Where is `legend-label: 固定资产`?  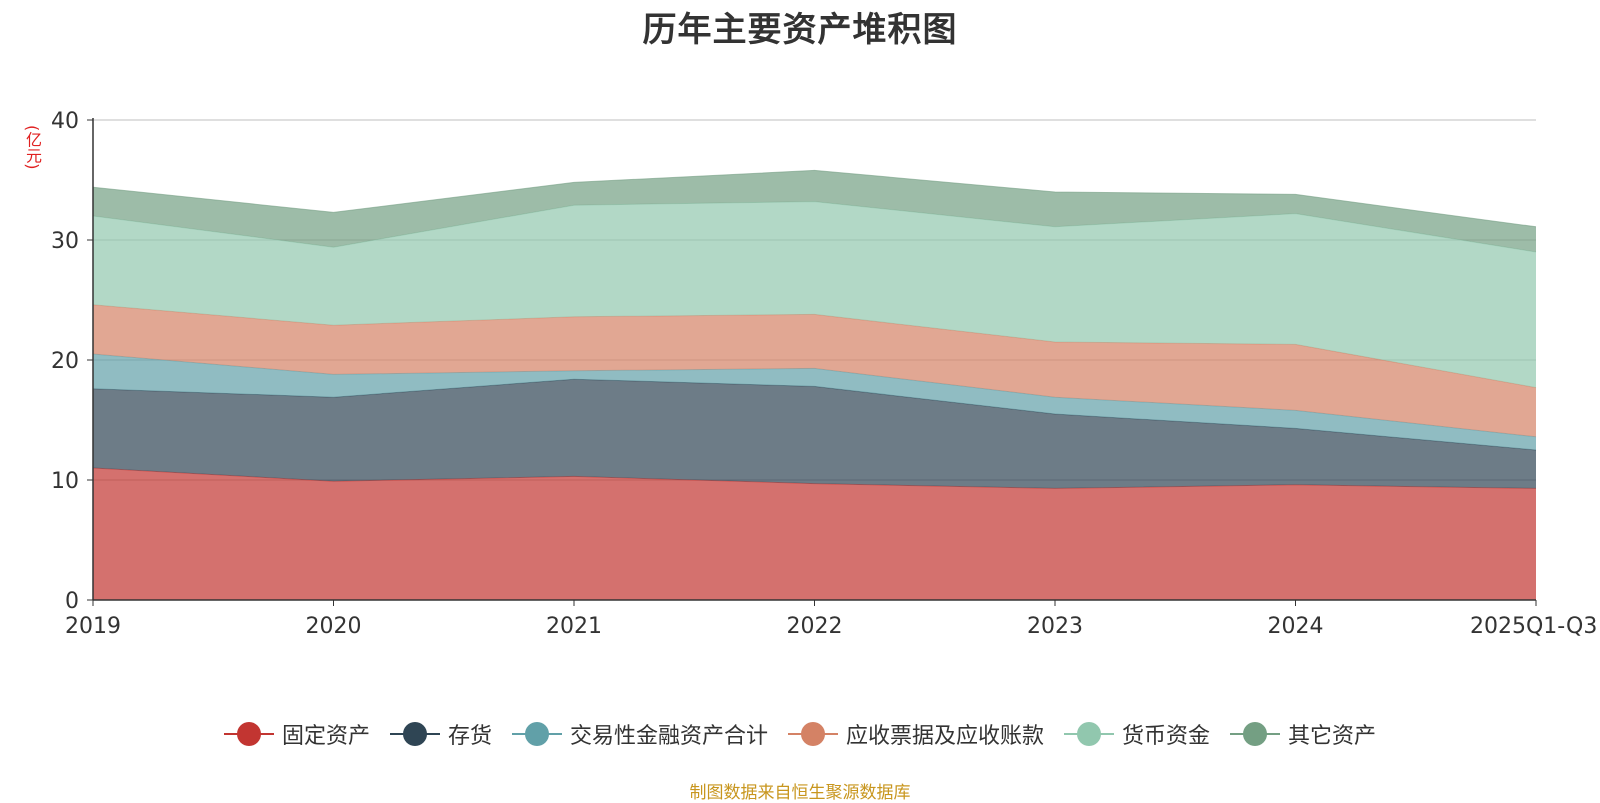 legend-label: 固定资产 is located at coordinates (325, 736).